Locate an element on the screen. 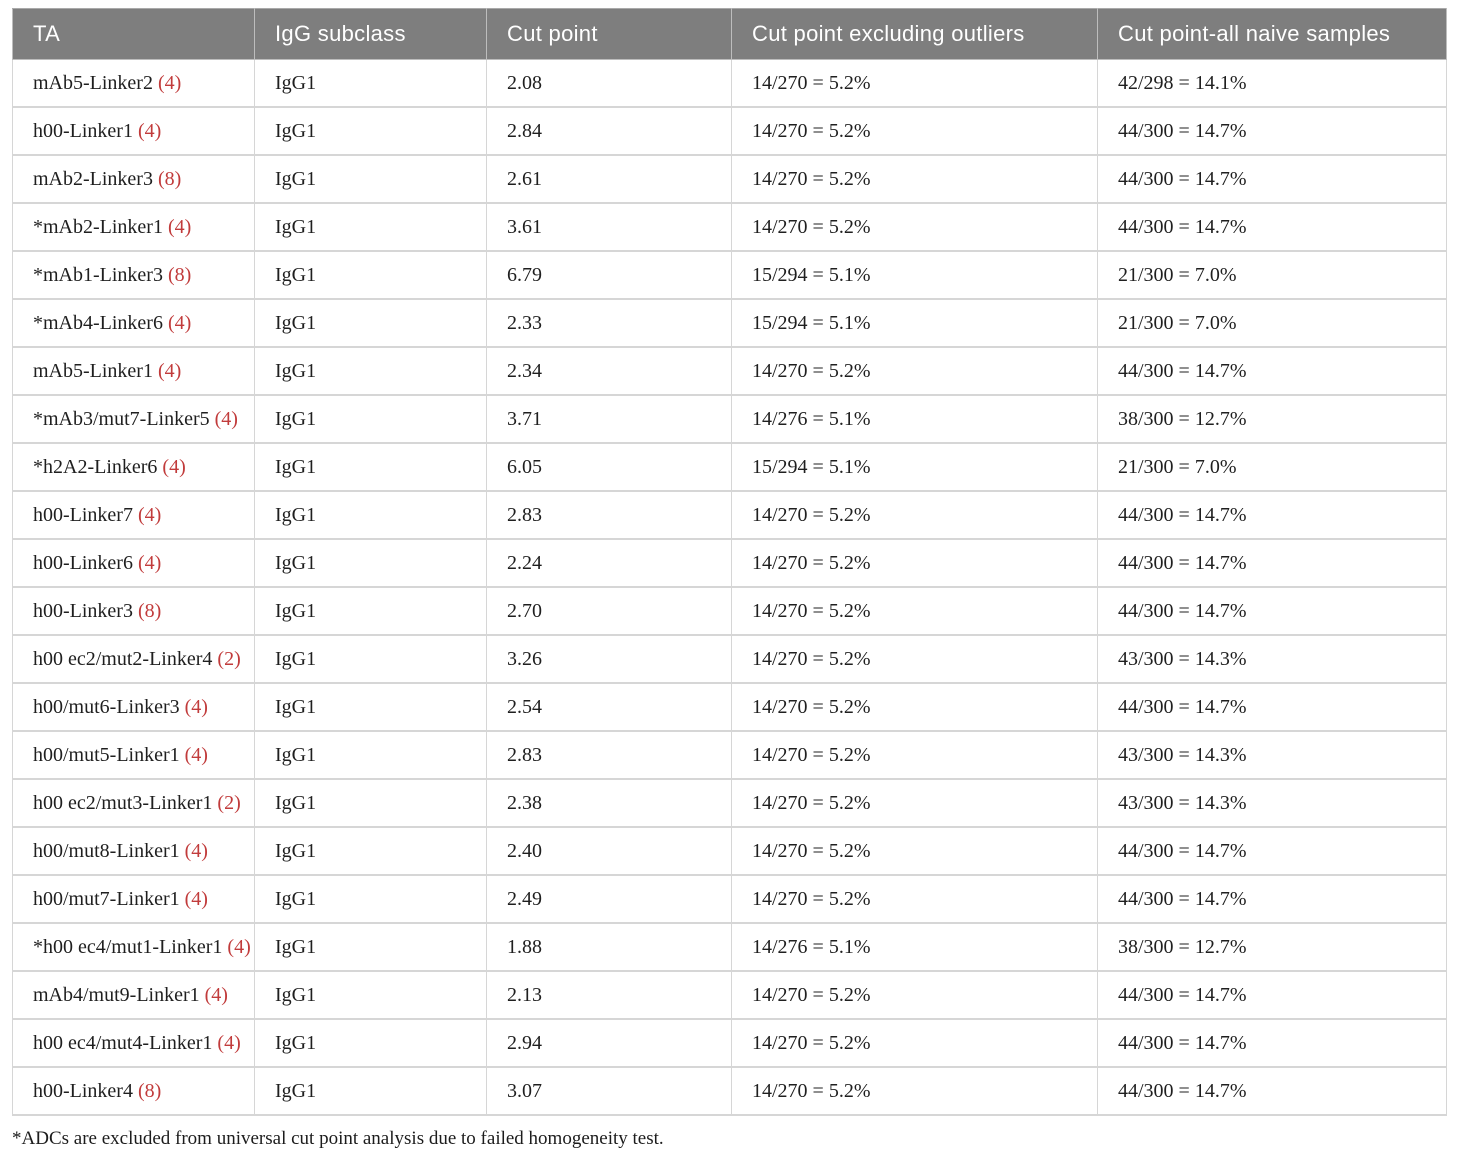 The height and width of the screenshot is (1160, 1460). ta-label: mAb5-Linker1 is located at coordinates (95, 370).